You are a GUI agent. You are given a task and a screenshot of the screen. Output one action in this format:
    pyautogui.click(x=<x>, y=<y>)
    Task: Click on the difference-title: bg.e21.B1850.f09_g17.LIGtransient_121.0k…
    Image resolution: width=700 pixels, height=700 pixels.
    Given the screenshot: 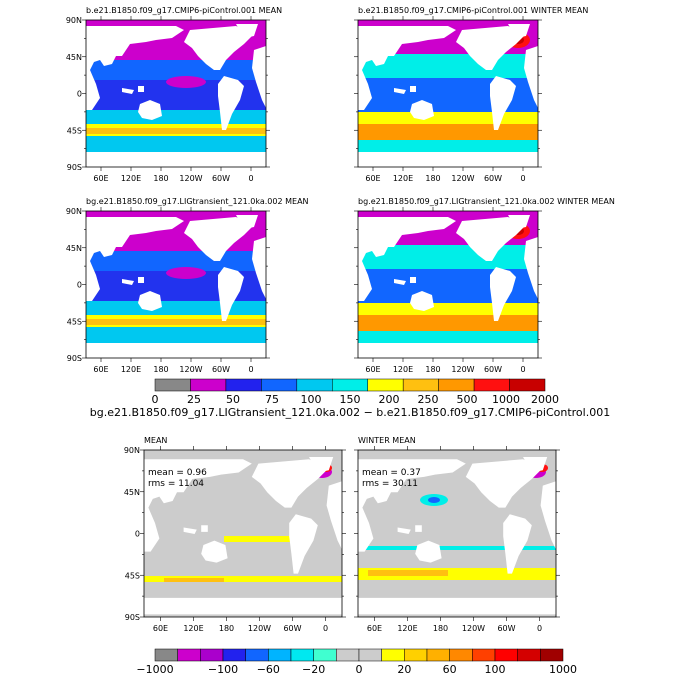 What is the action you would take?
    pyautogui.click(x=350, y=412)
    